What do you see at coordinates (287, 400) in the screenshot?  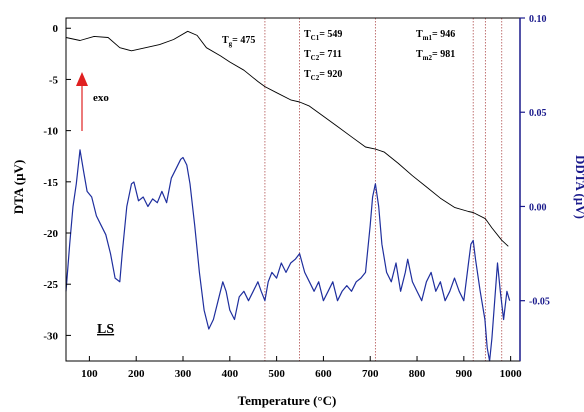 I see `x-axis-title: Temperature (°C)` at bounding box center [287, 400].